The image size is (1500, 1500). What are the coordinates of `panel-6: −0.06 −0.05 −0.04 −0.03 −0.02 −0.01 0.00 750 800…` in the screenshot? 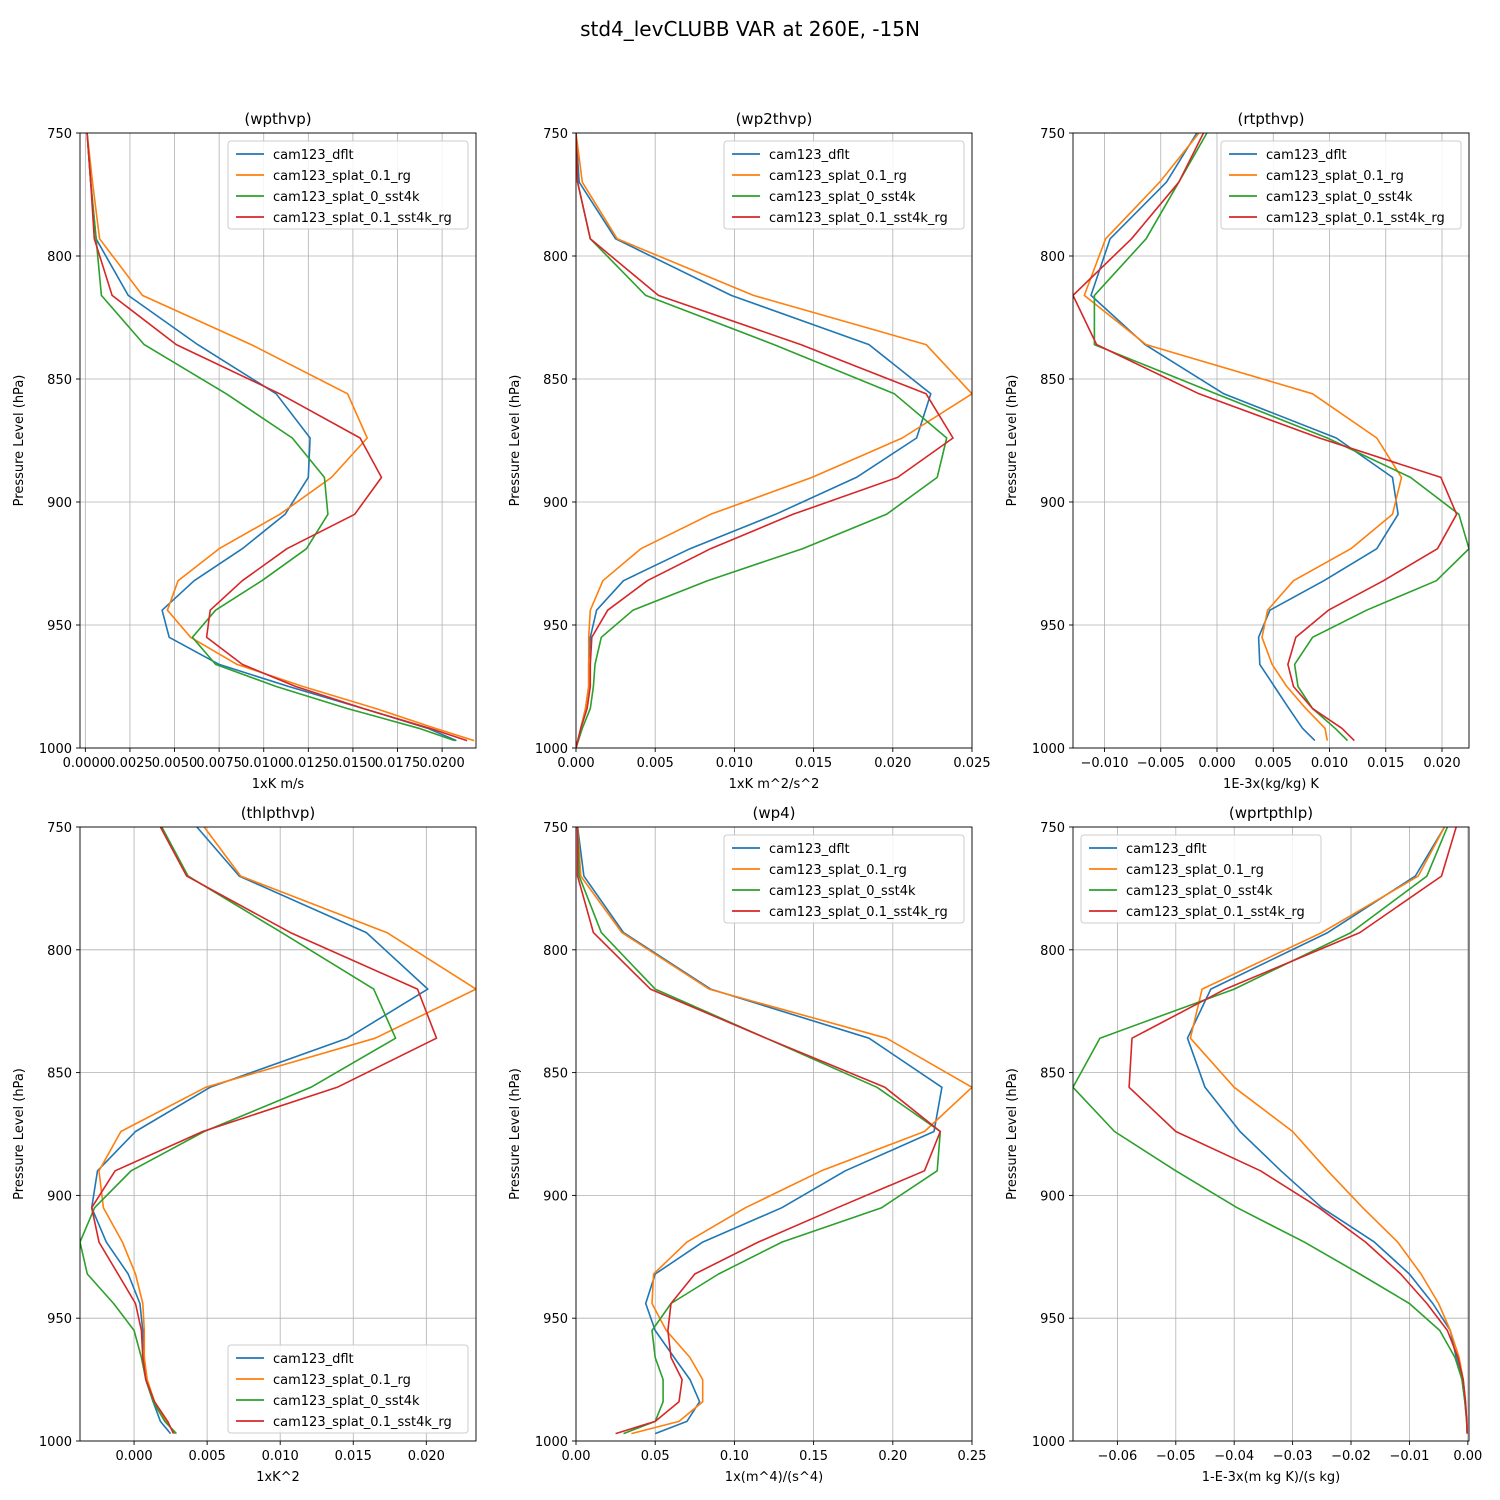 It's located at (1243, 1144).